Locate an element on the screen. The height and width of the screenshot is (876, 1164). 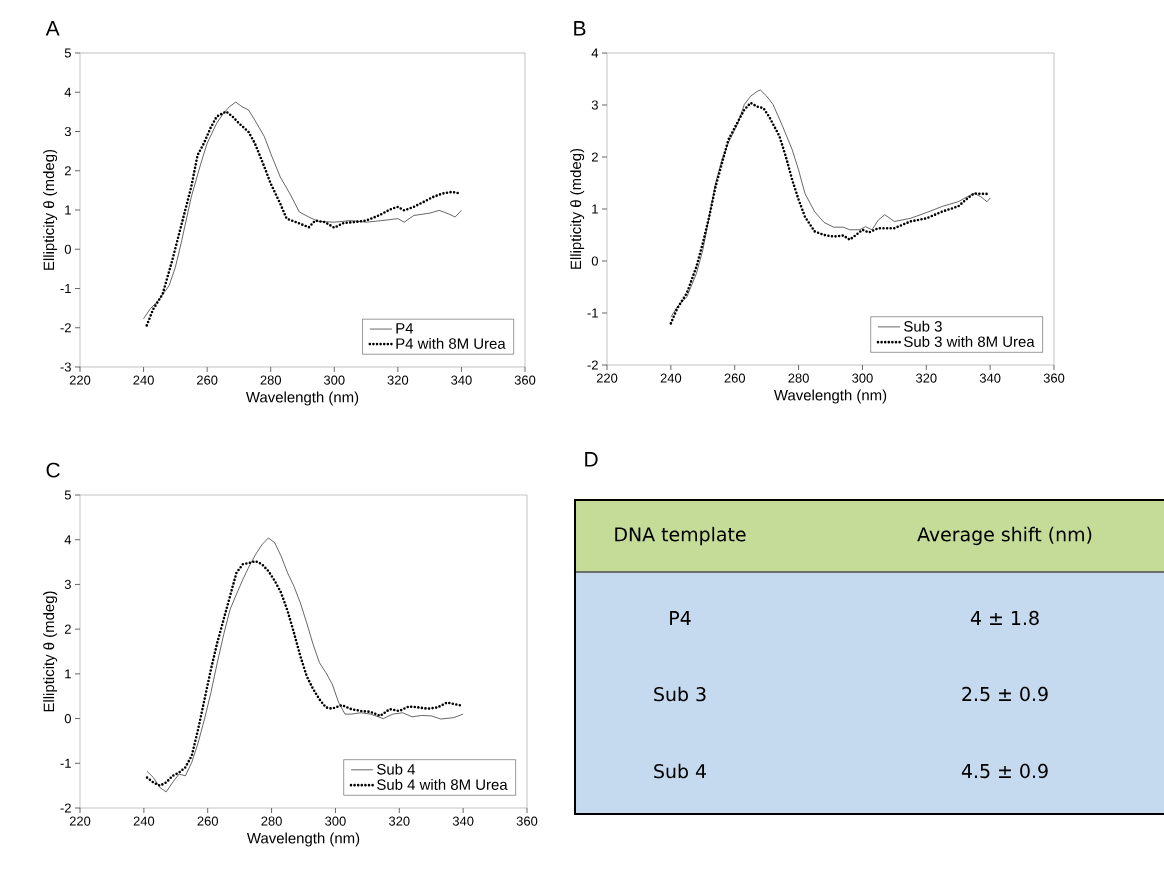
text: DNA template is located at coordinates (680, 536).